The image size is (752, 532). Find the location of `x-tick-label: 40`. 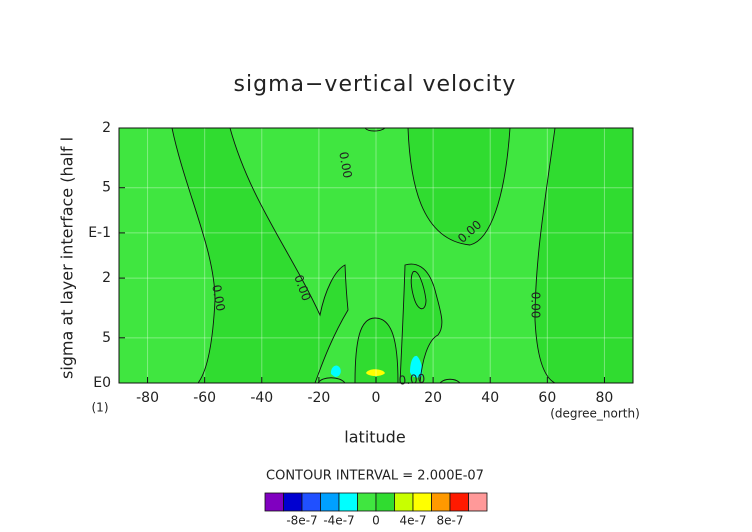

x-tick-label: 40 is located at coordinates (490, 398).